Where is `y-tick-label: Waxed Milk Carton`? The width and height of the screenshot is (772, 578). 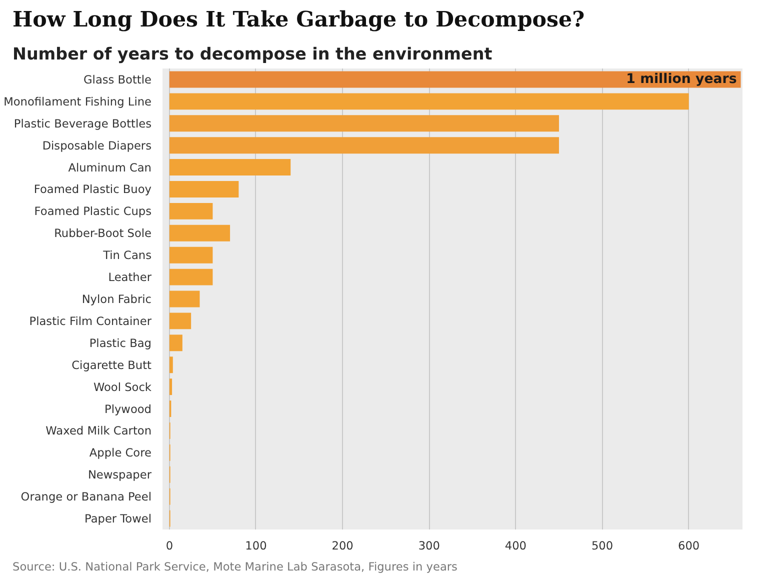
y-tick-label: Waxed Milk Carton is located at coordinates (99, 431).